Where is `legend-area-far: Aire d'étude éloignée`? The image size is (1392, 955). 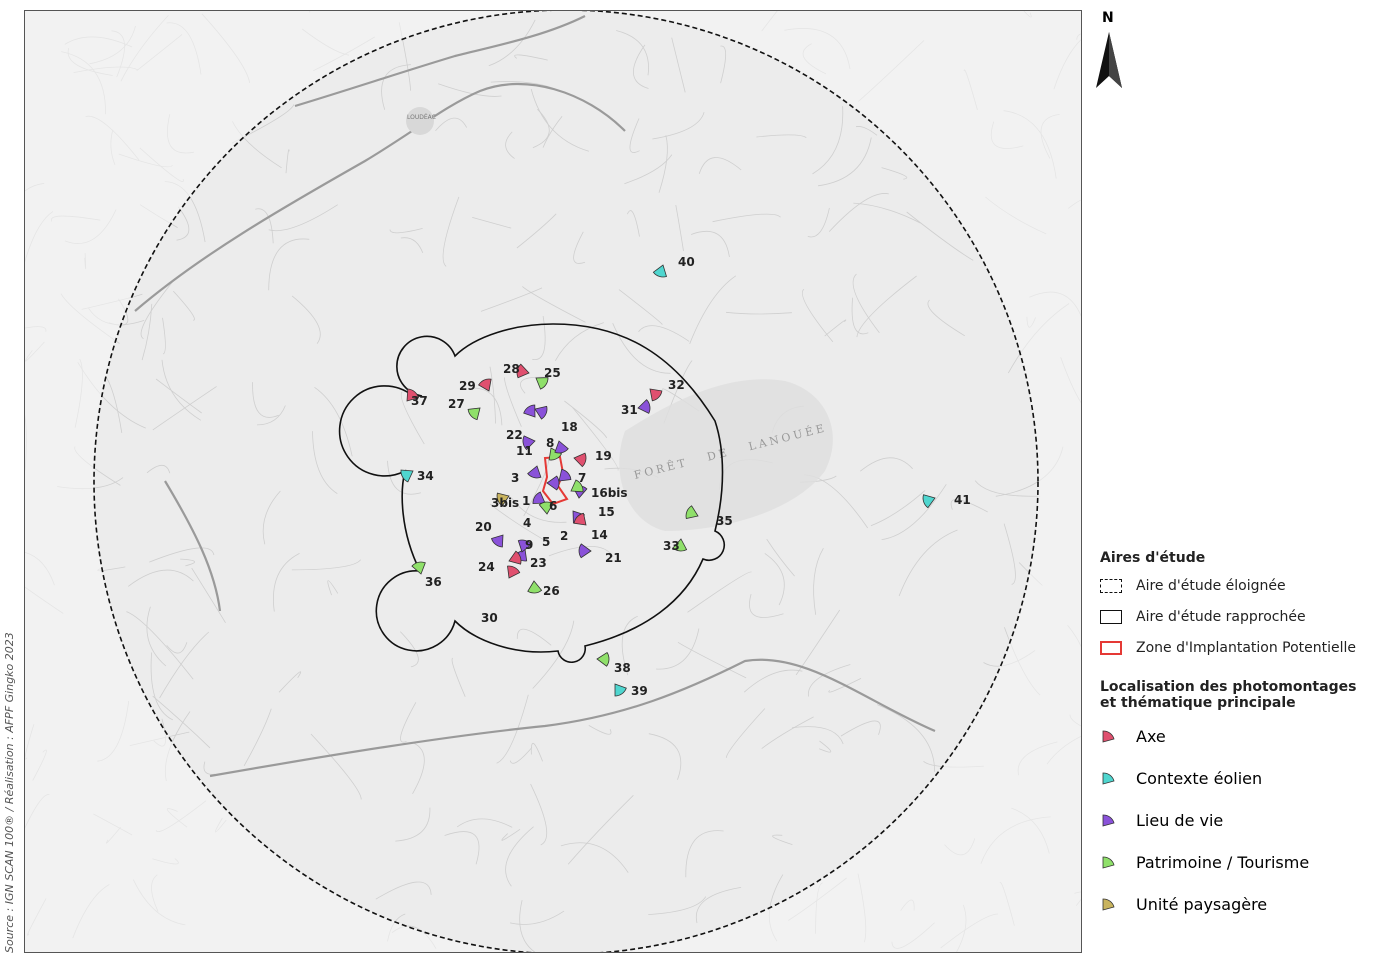 legend-area-far: Aire d'étude éloignée is located at coordinates (1240, 585).